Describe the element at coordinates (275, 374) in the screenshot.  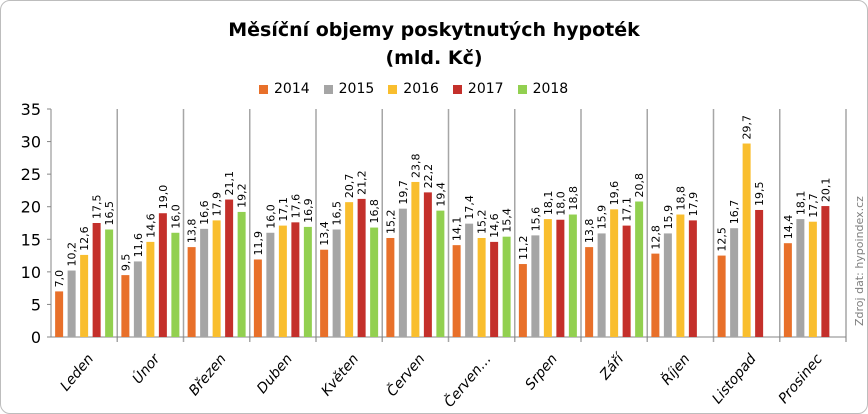
I see `x-tick-label: Duben` at that location.